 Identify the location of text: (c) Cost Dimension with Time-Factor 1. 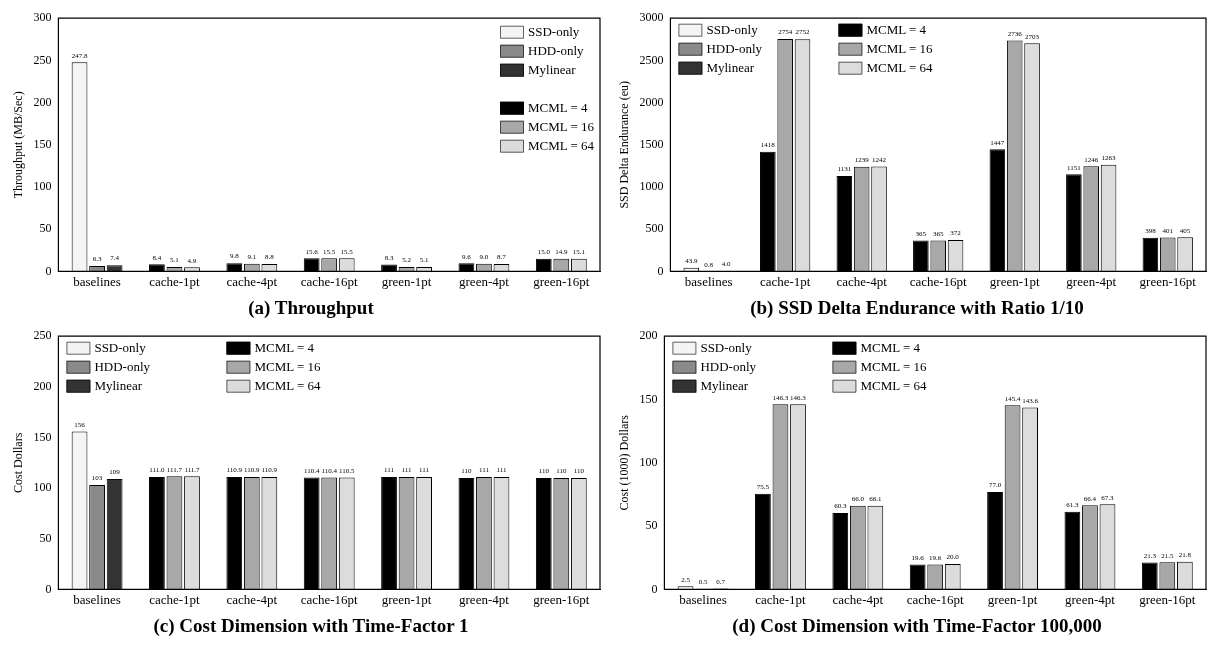
(311, 626).